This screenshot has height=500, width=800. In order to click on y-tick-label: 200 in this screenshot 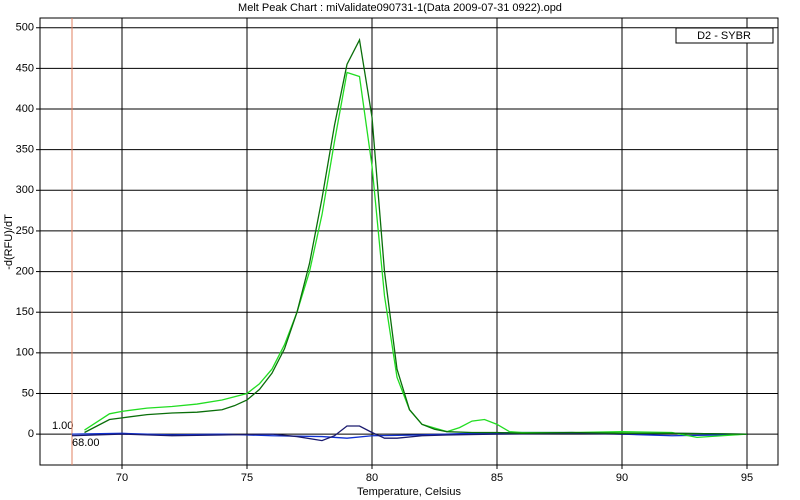, I will do `click(25, 271)`.